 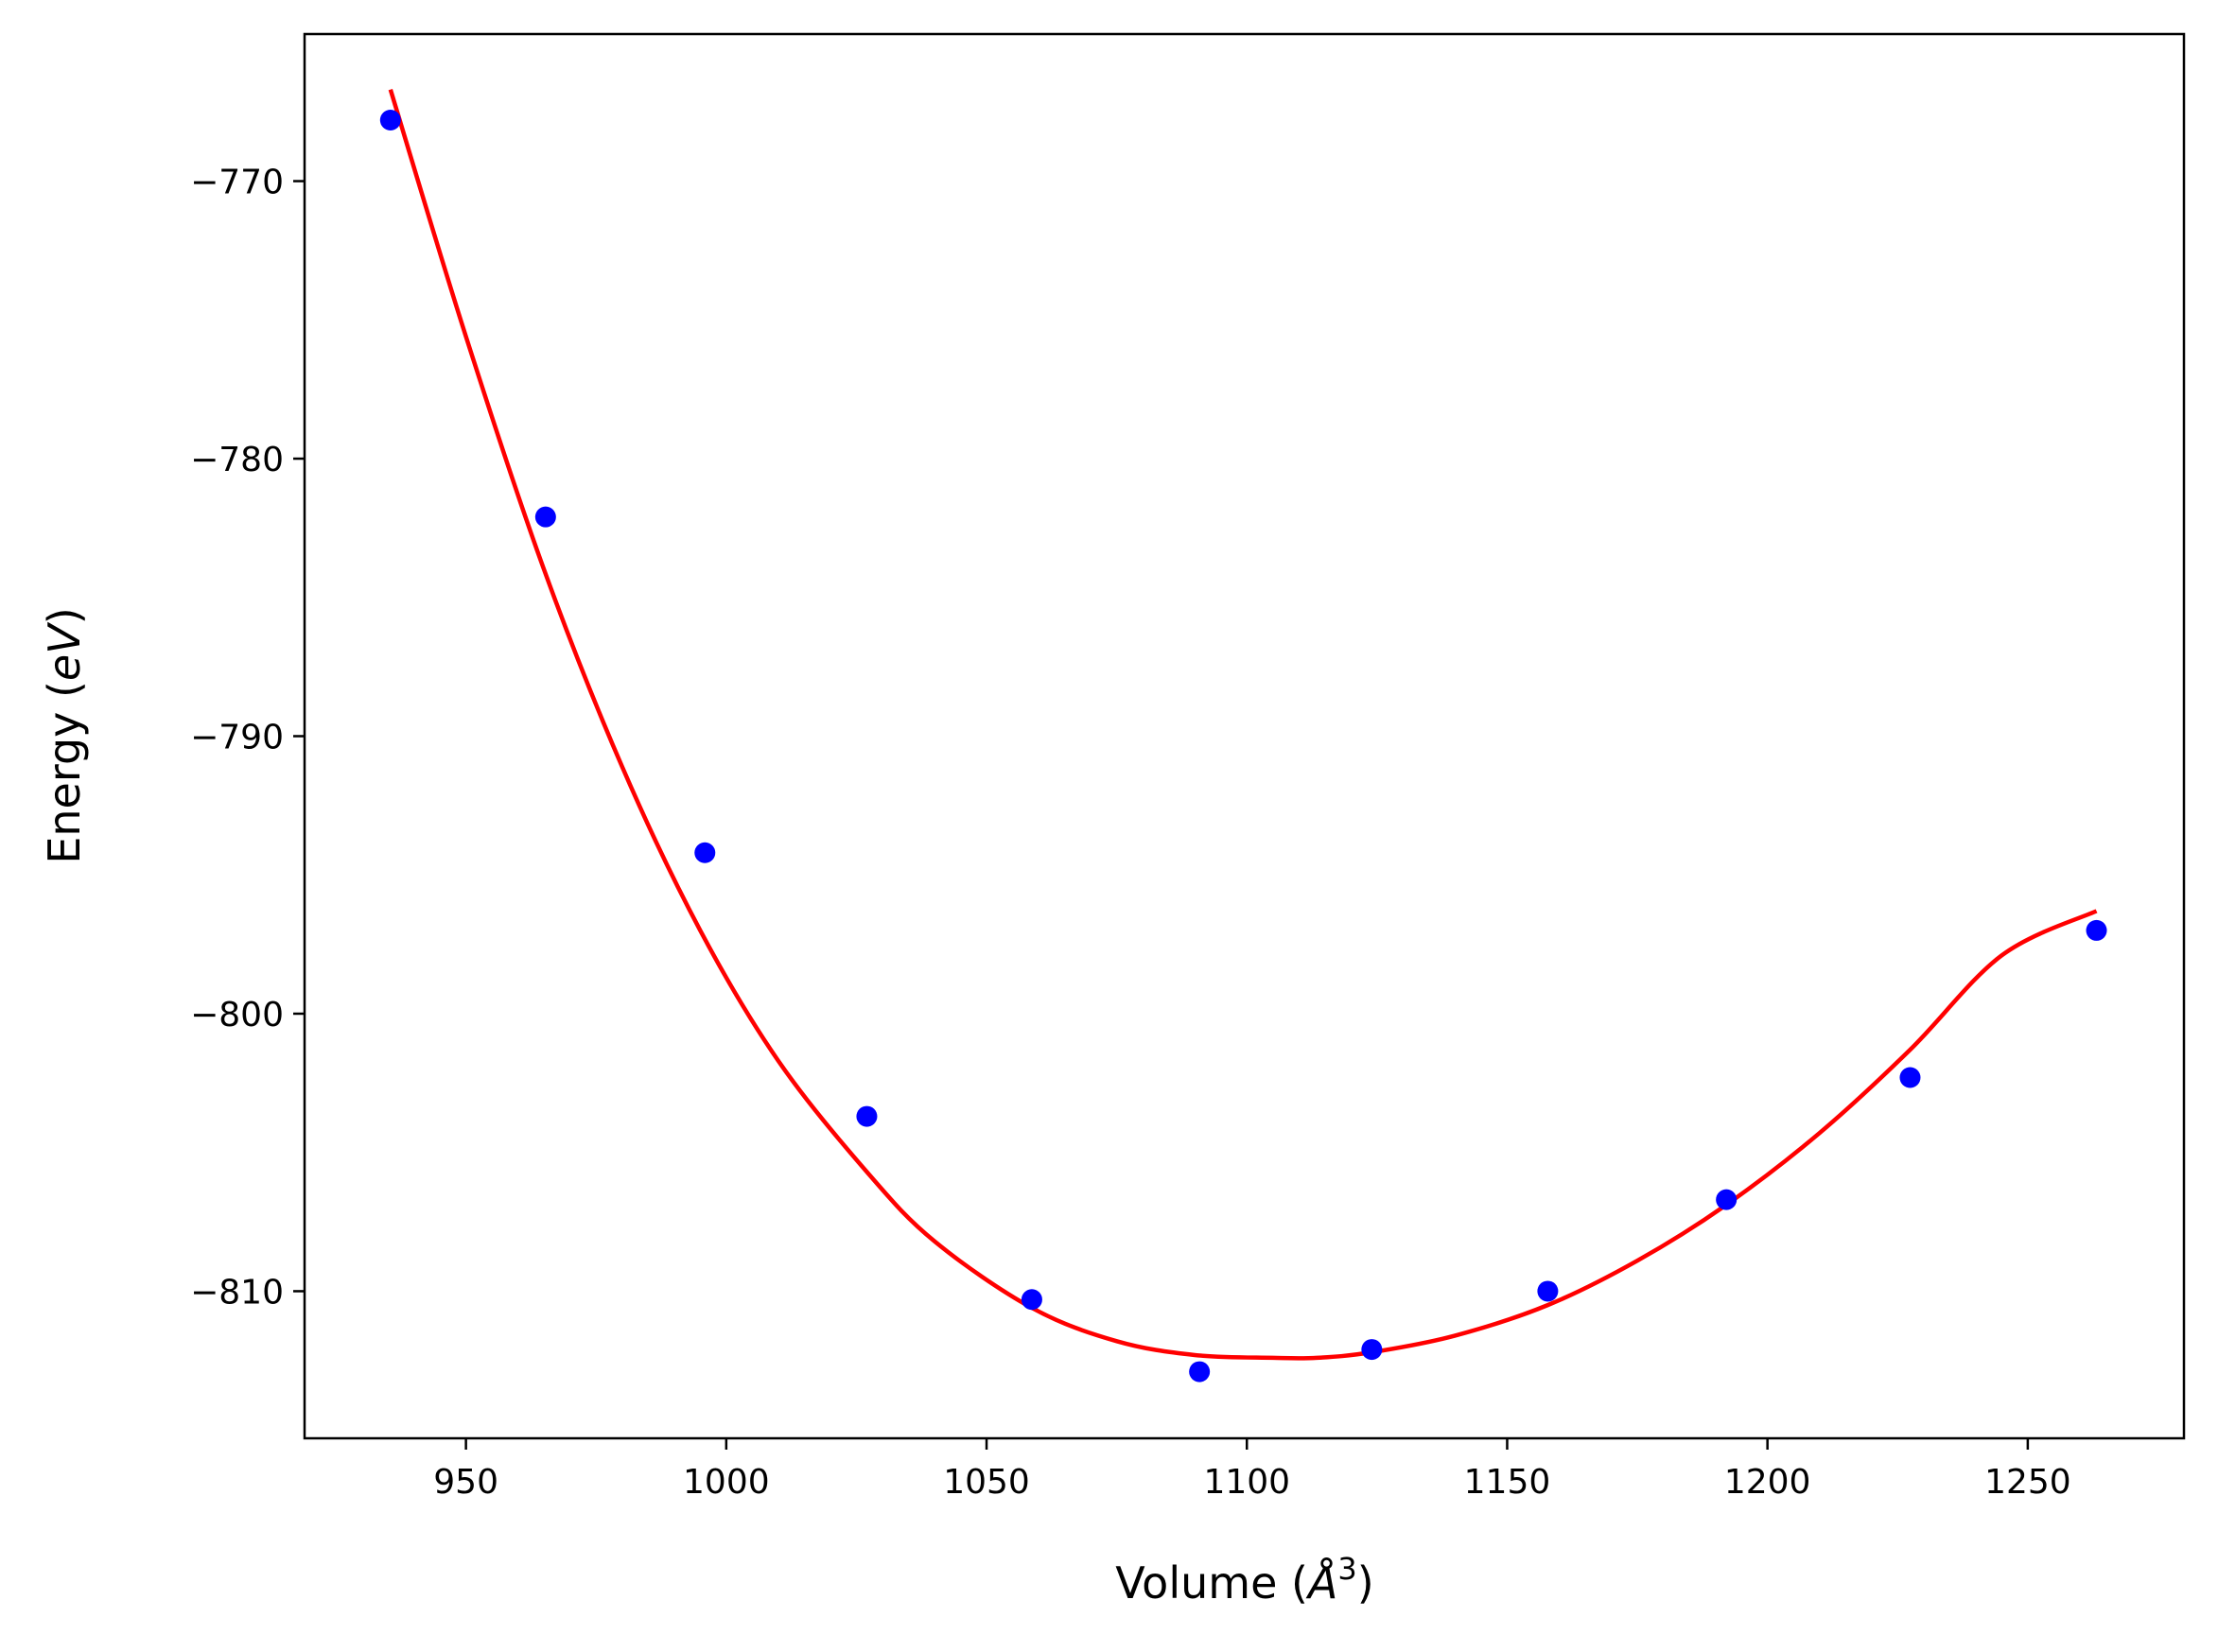 What do you see at coordinates (237, 460) in the screenshot?
I see `y-tick-label: −780` at bounding box center [237, 460].